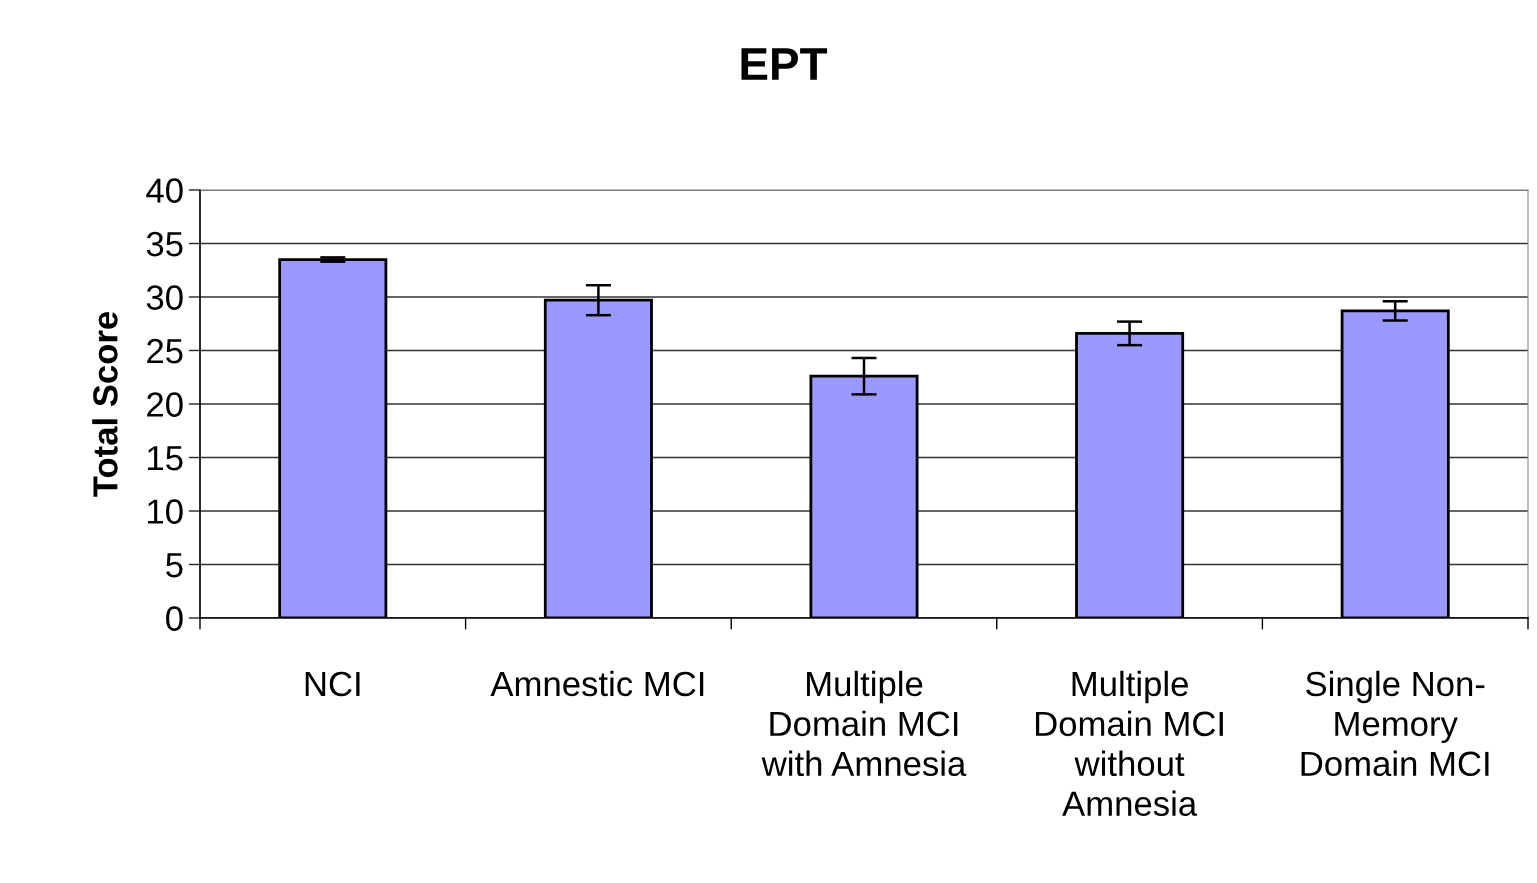  Describe the element at coordinates (597, 683) in the screenshot. I see `x-tick-label: Amnestic MCI` at that location.